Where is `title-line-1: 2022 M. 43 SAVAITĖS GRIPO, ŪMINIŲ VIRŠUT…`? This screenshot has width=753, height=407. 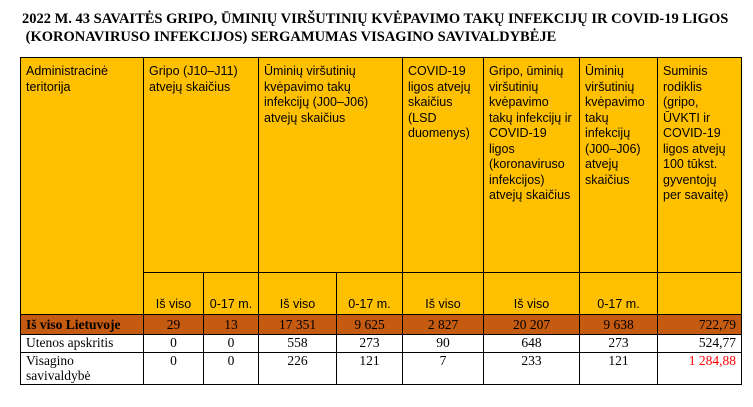
title-line-1: 2022 M. 43 SAVAITĖS GRIPO, ŪMINIŲ VIRŠUT… is located at coordinates (375, 19).